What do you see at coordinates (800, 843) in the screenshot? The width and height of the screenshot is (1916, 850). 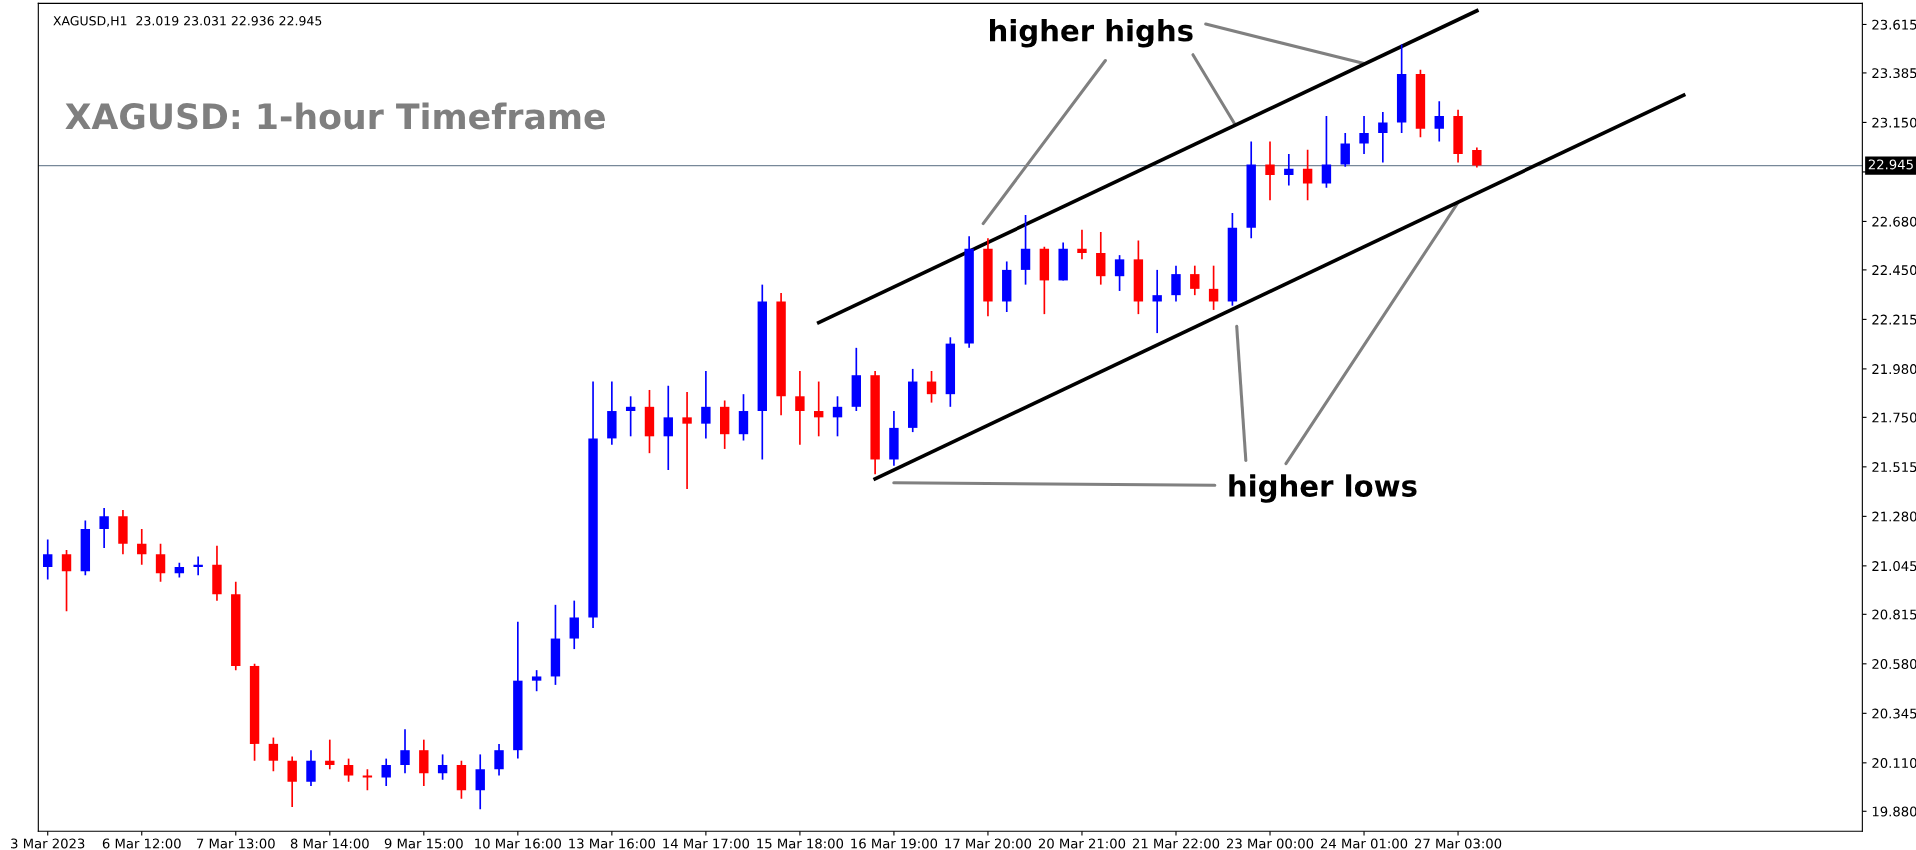 I see `x-tick-label: 15 Mar 18:00` at bounding box center [800, 843].